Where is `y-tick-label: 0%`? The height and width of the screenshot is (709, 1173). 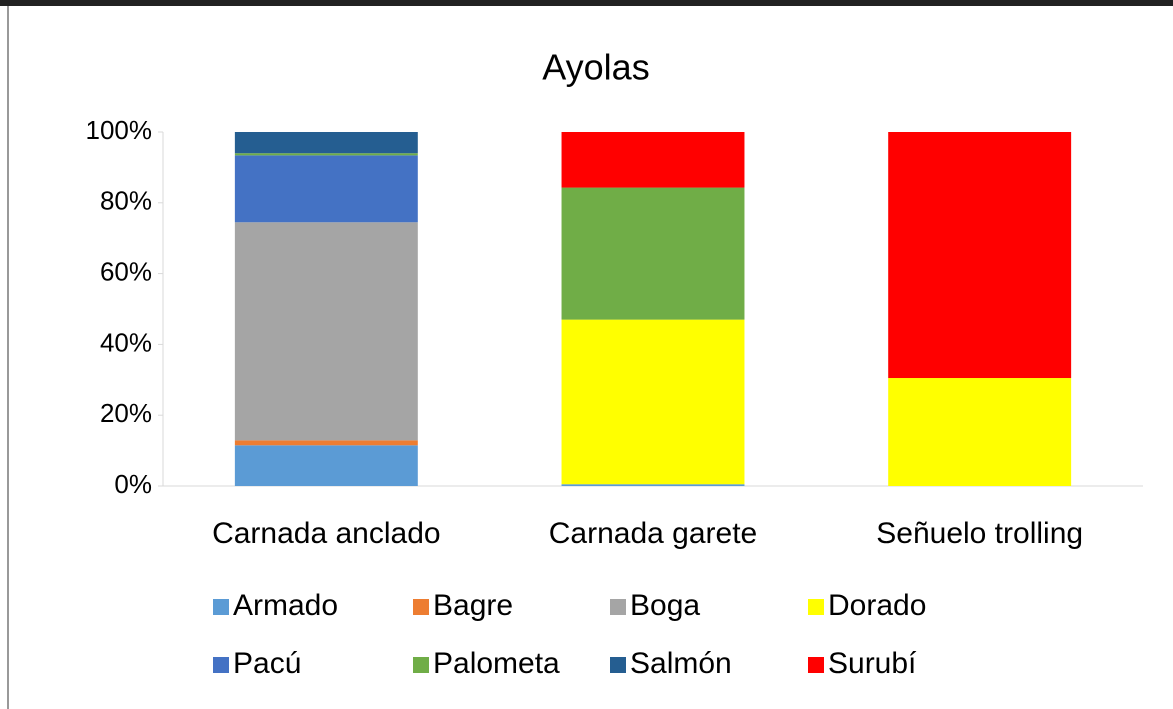 y-tick-label: 0% is located at coordinates (133, 484).